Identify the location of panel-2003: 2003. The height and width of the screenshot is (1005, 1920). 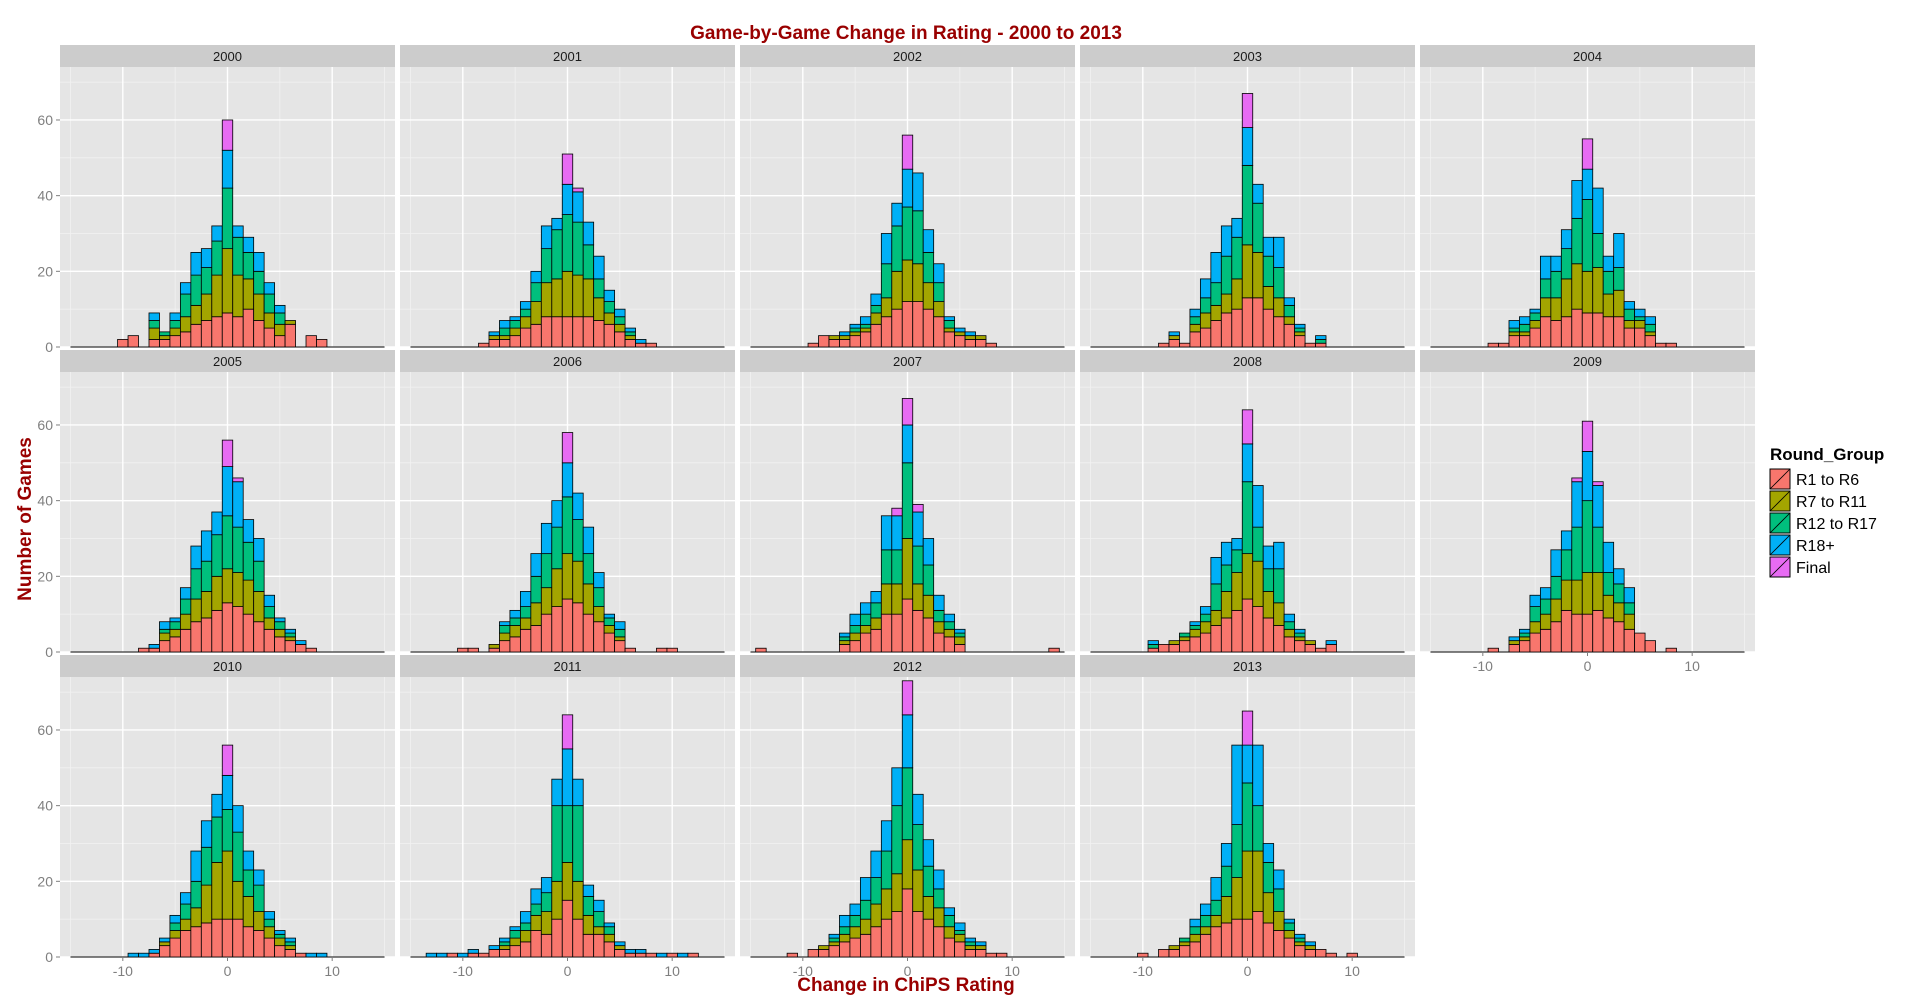
(1247, 196).